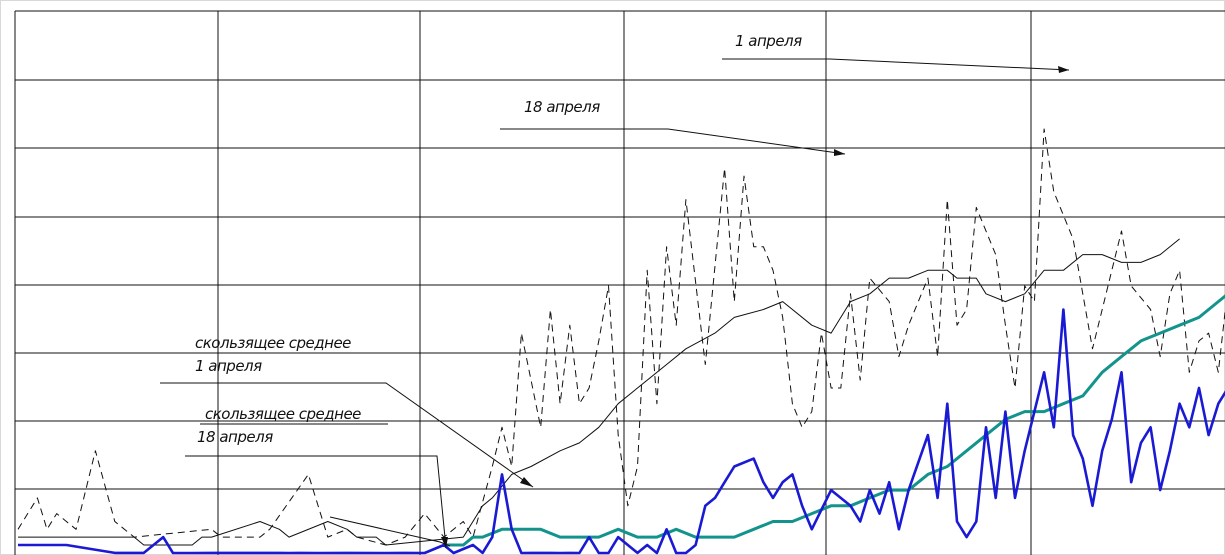 This screenshot has width=1225, height=555. I want to click on annotation-moving-average-18-april: скользящее среднее 18 апреля, so click(316, 477).